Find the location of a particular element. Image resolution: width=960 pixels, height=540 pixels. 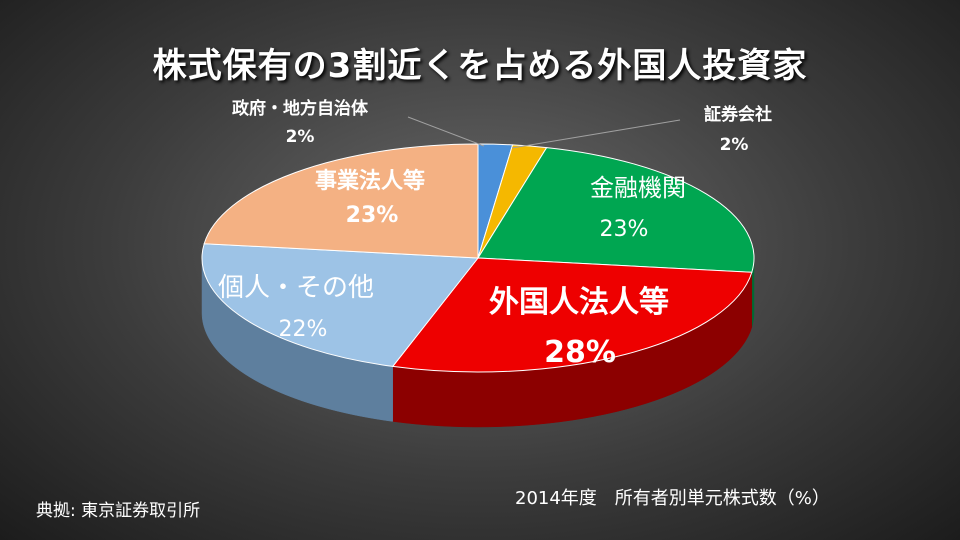

slice-label-3: 外国人法人等 is located at coordinates (579, 302).